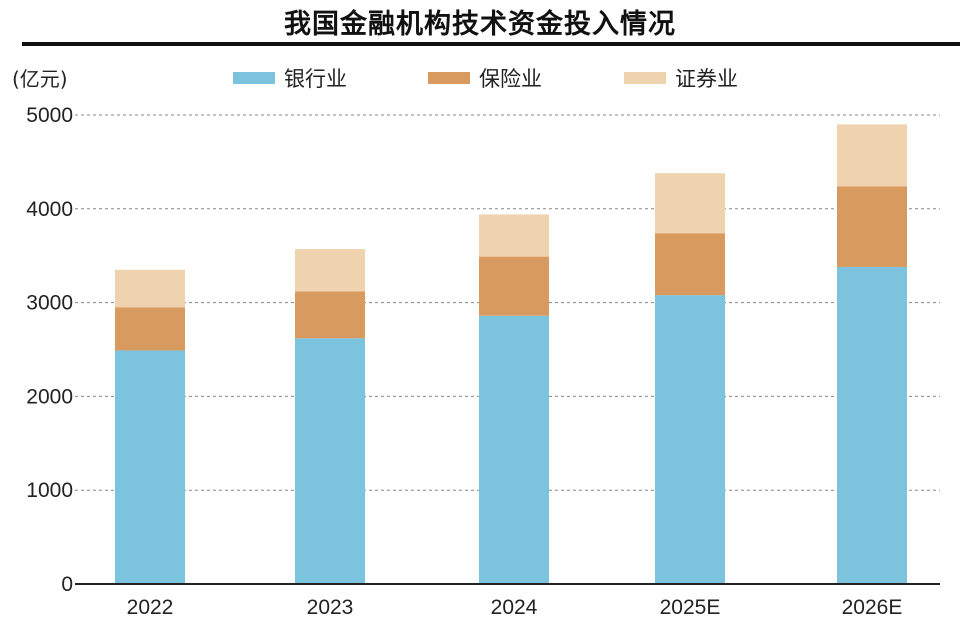 The image size is (960, 625). Describe the element at coordinates (706, 79) in the screenshot. I see `legend-label: 证券业` at that location.